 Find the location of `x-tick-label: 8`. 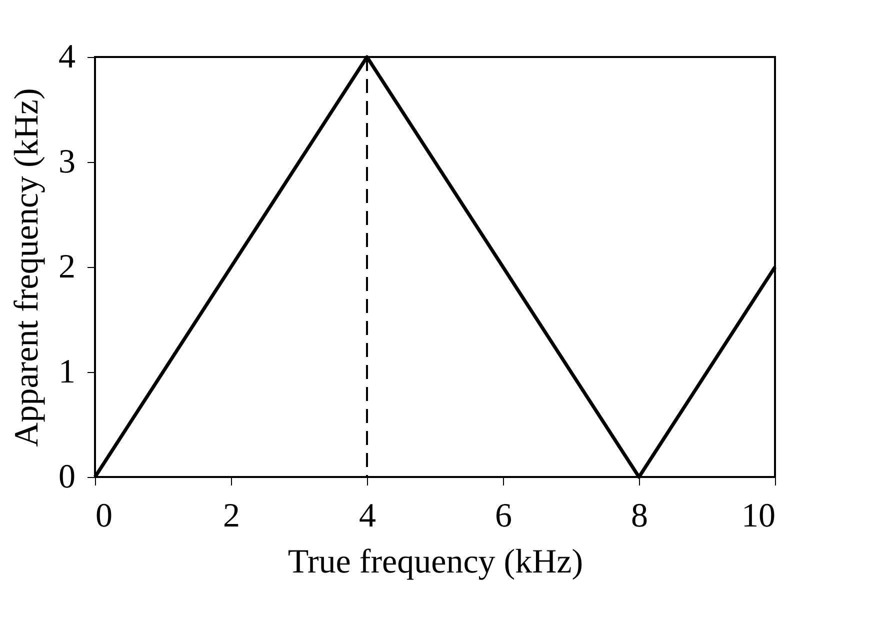

x-tick-label: 8 is located at coordinates (639, 516).